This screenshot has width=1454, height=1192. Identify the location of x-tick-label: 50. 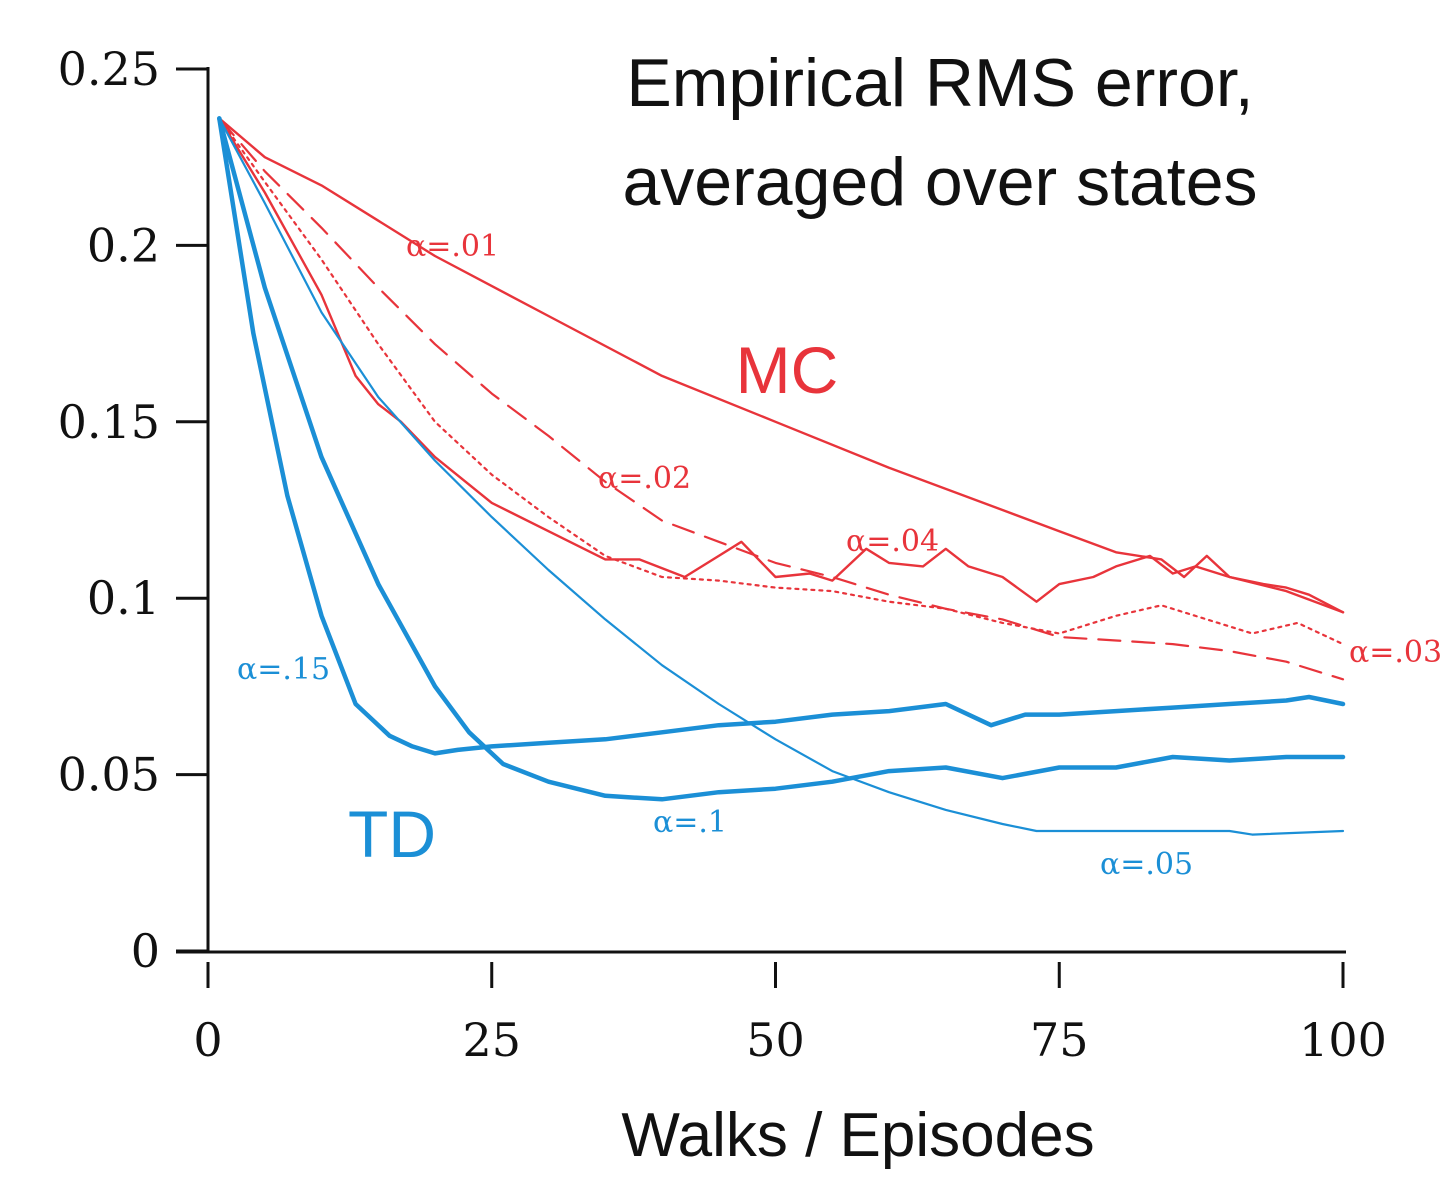
(775, 1040).